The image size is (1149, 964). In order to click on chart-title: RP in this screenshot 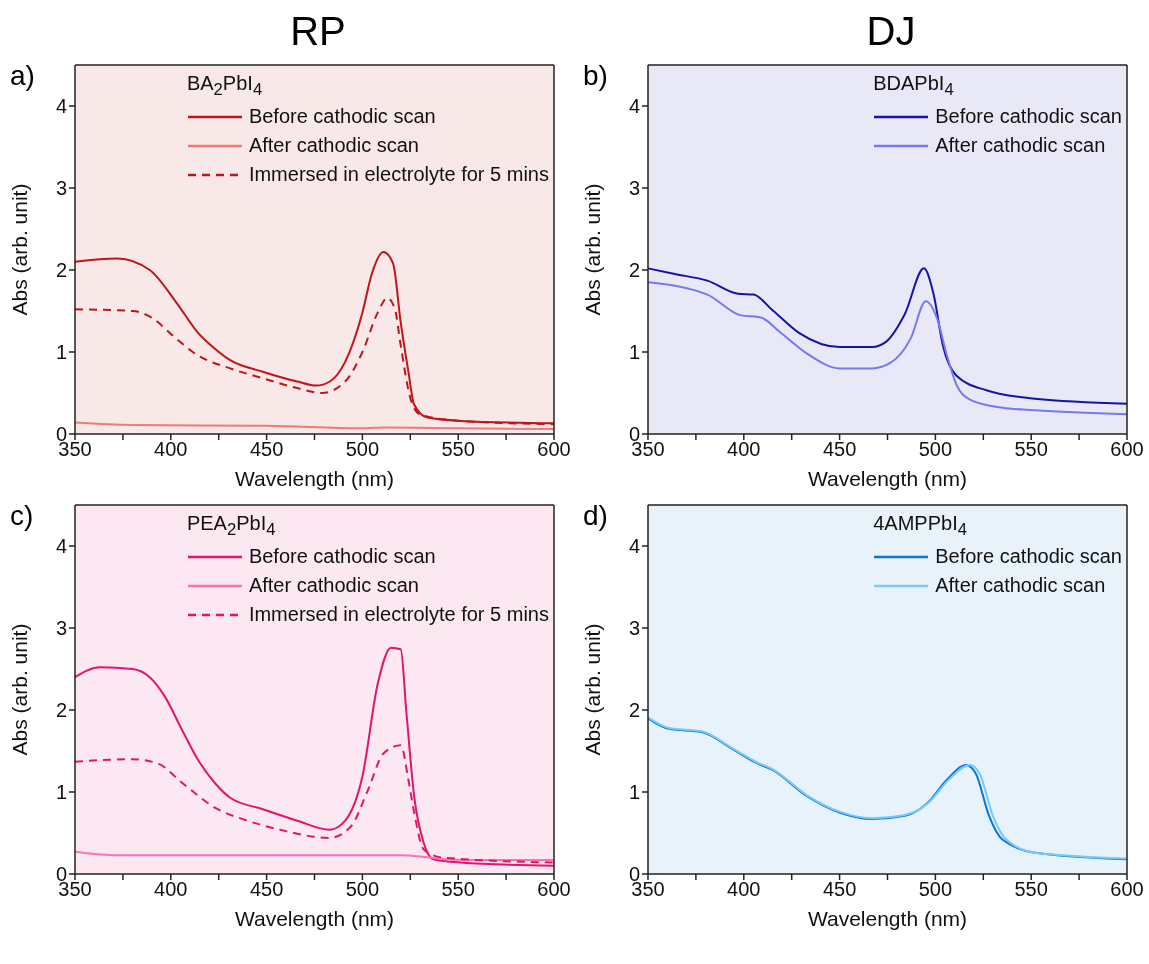, I will do `click(318, 31)`.